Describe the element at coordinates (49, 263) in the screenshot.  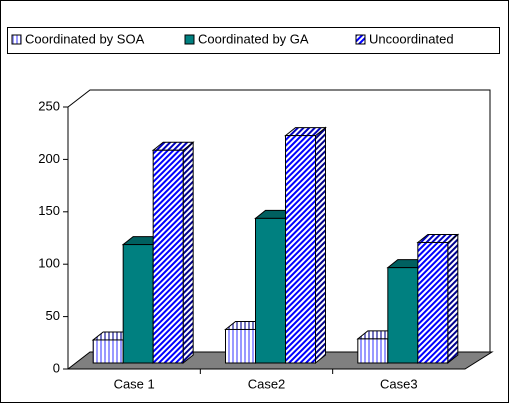
I see `y-tick-label: 100` at that location.